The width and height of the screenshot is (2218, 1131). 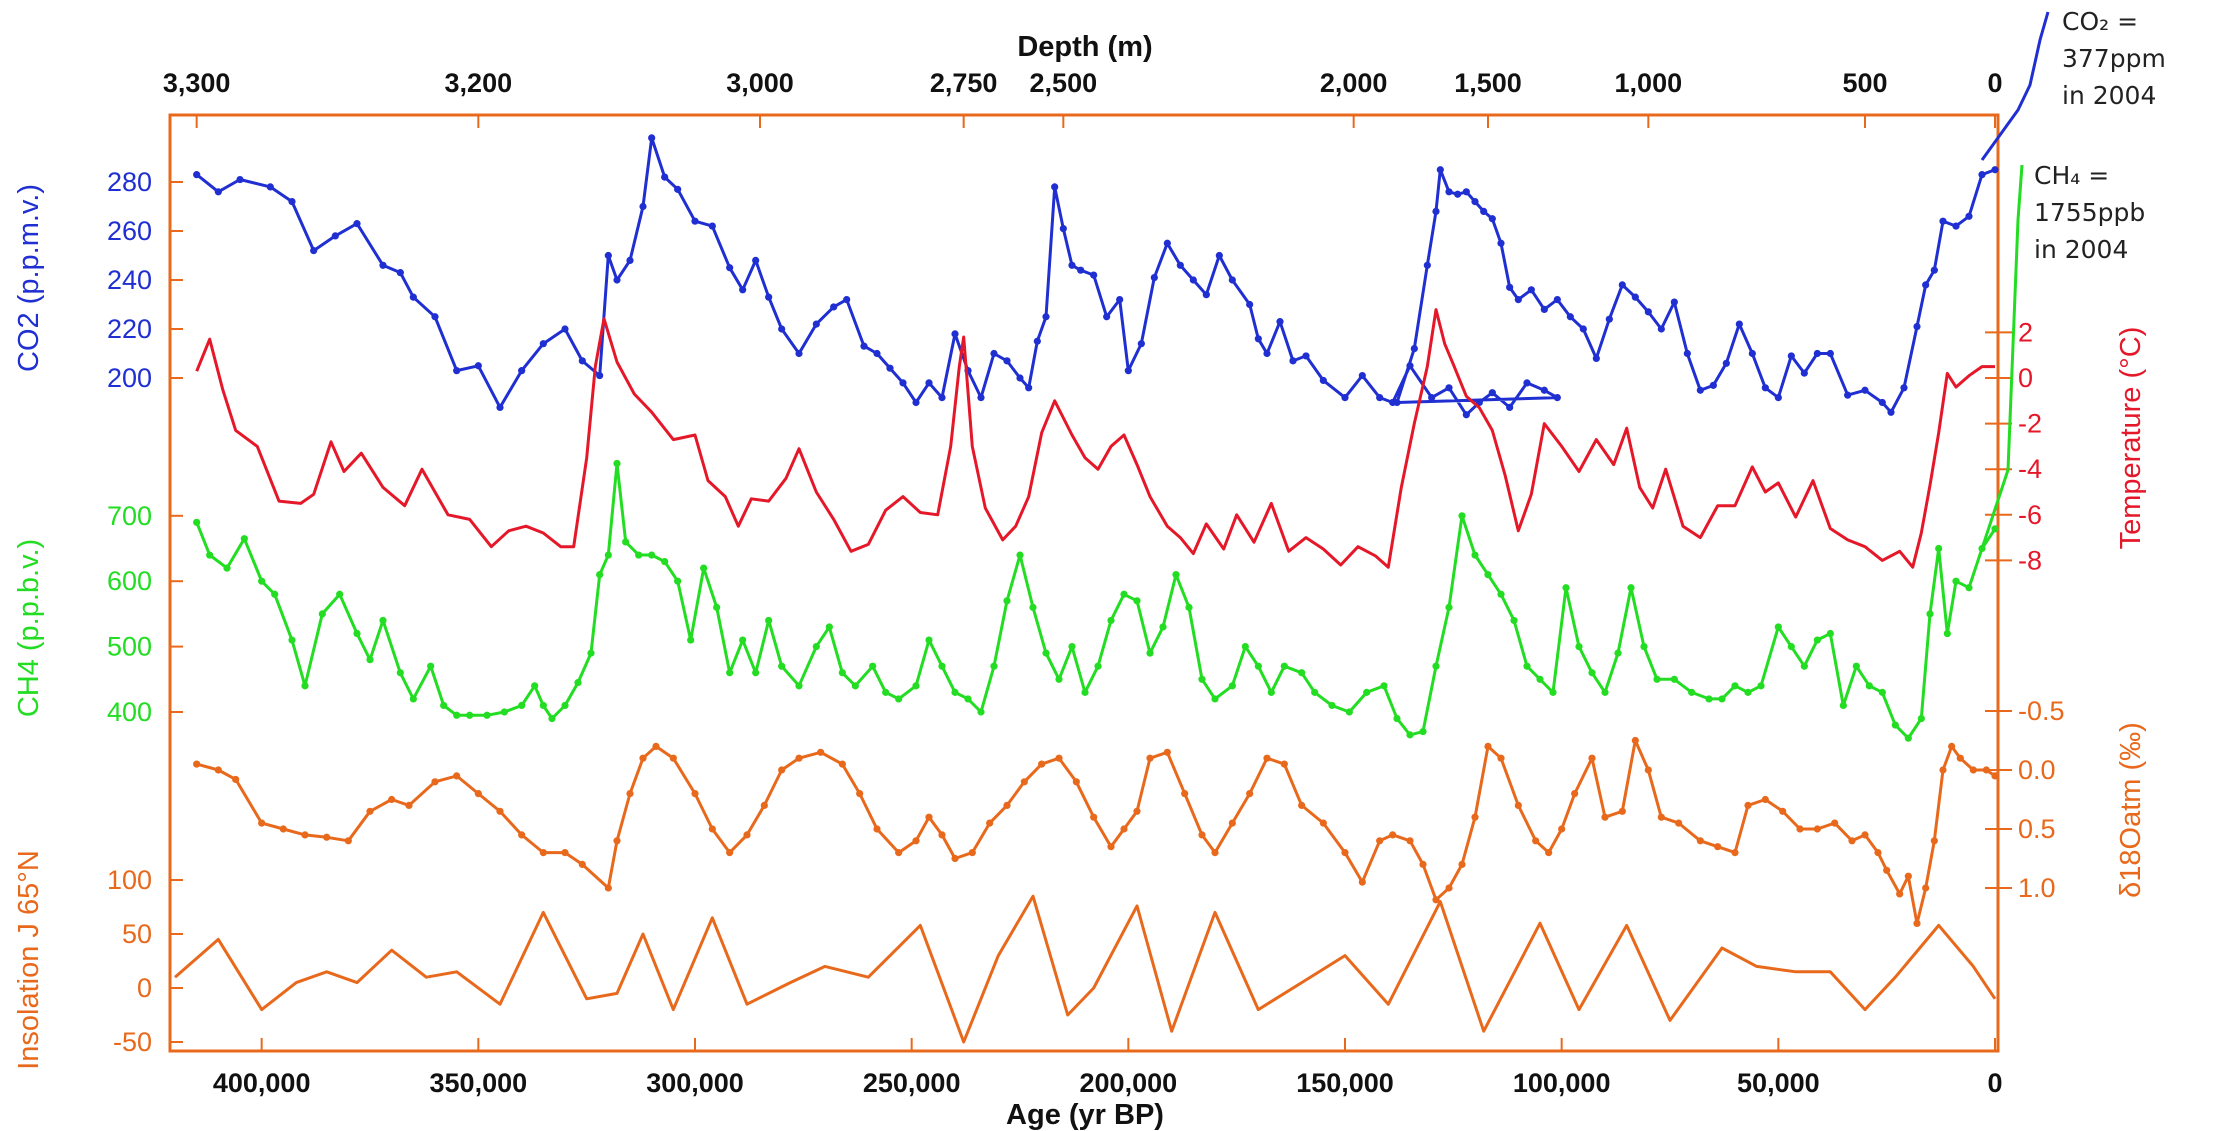 I want to click on ch4-tick-label: 400, so click(x=129, y=712).